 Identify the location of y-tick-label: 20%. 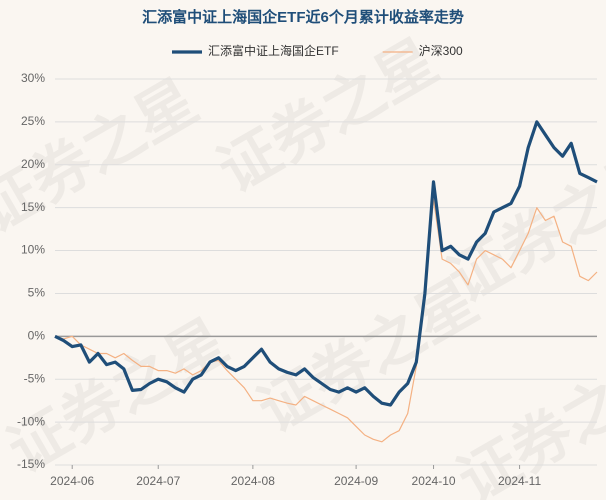
(33, 164).